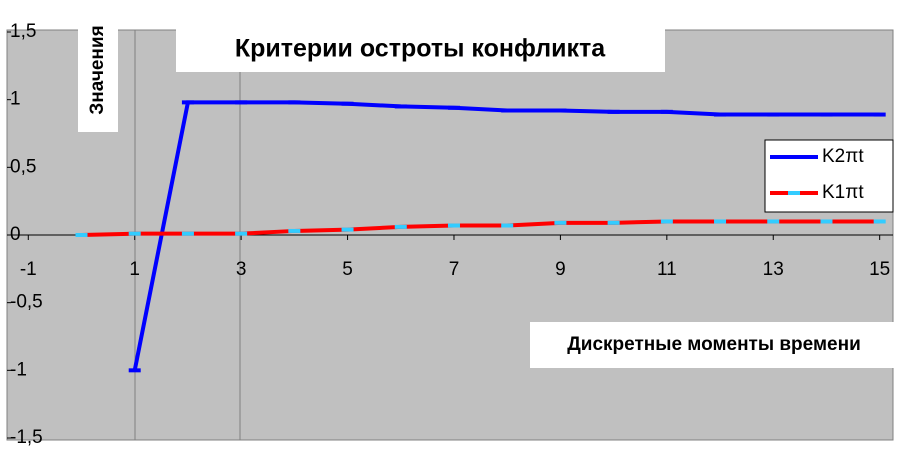 The width and height of the screenshot is (898, 454). I want to click on chart-title: Критерии остроты конфликта, so click(420, 49).